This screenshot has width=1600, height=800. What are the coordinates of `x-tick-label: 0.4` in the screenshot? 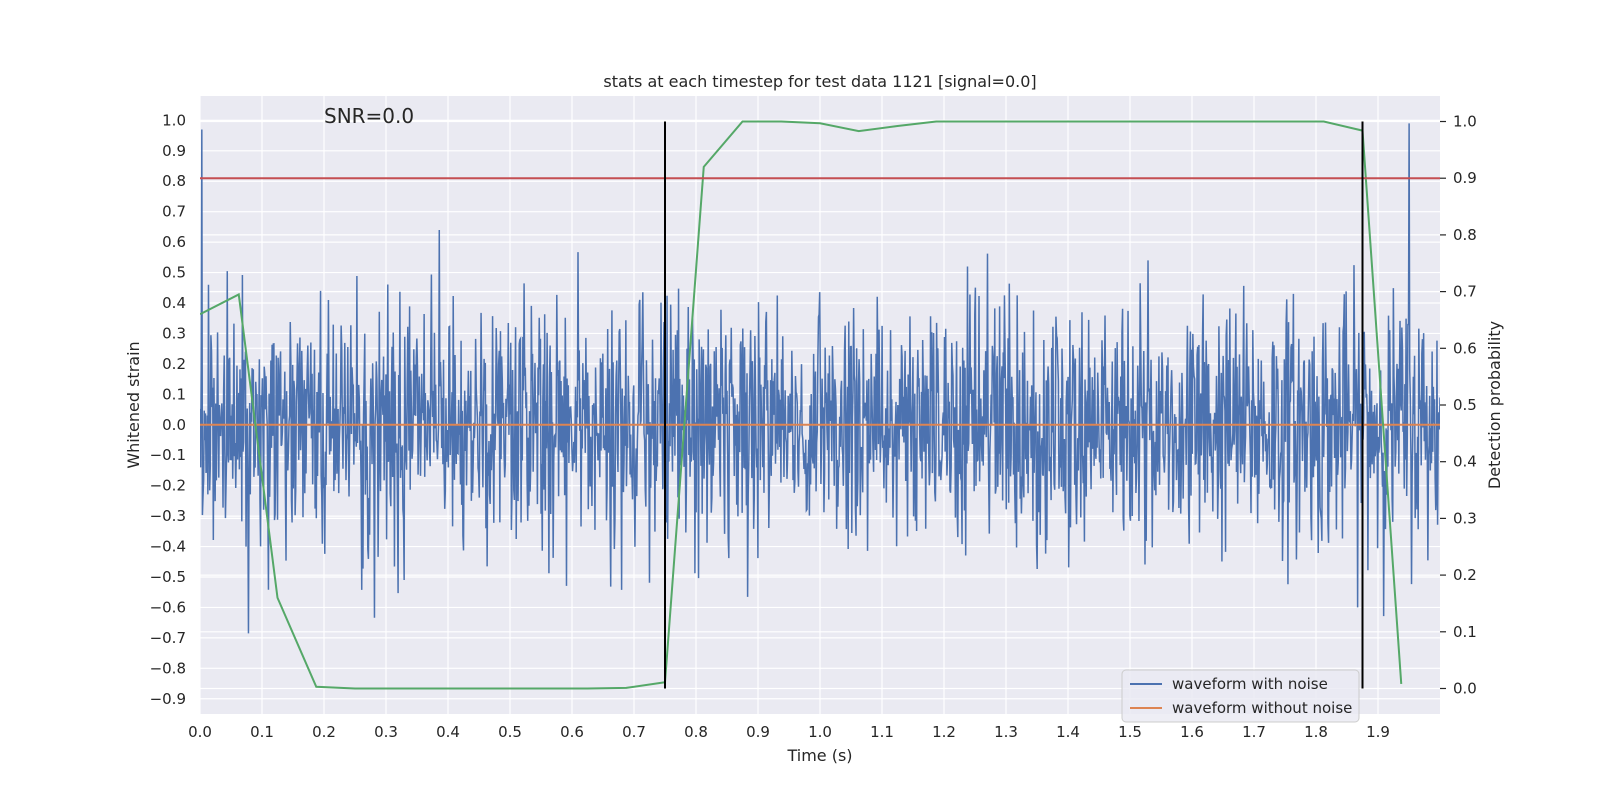 It's located at (448, 732).